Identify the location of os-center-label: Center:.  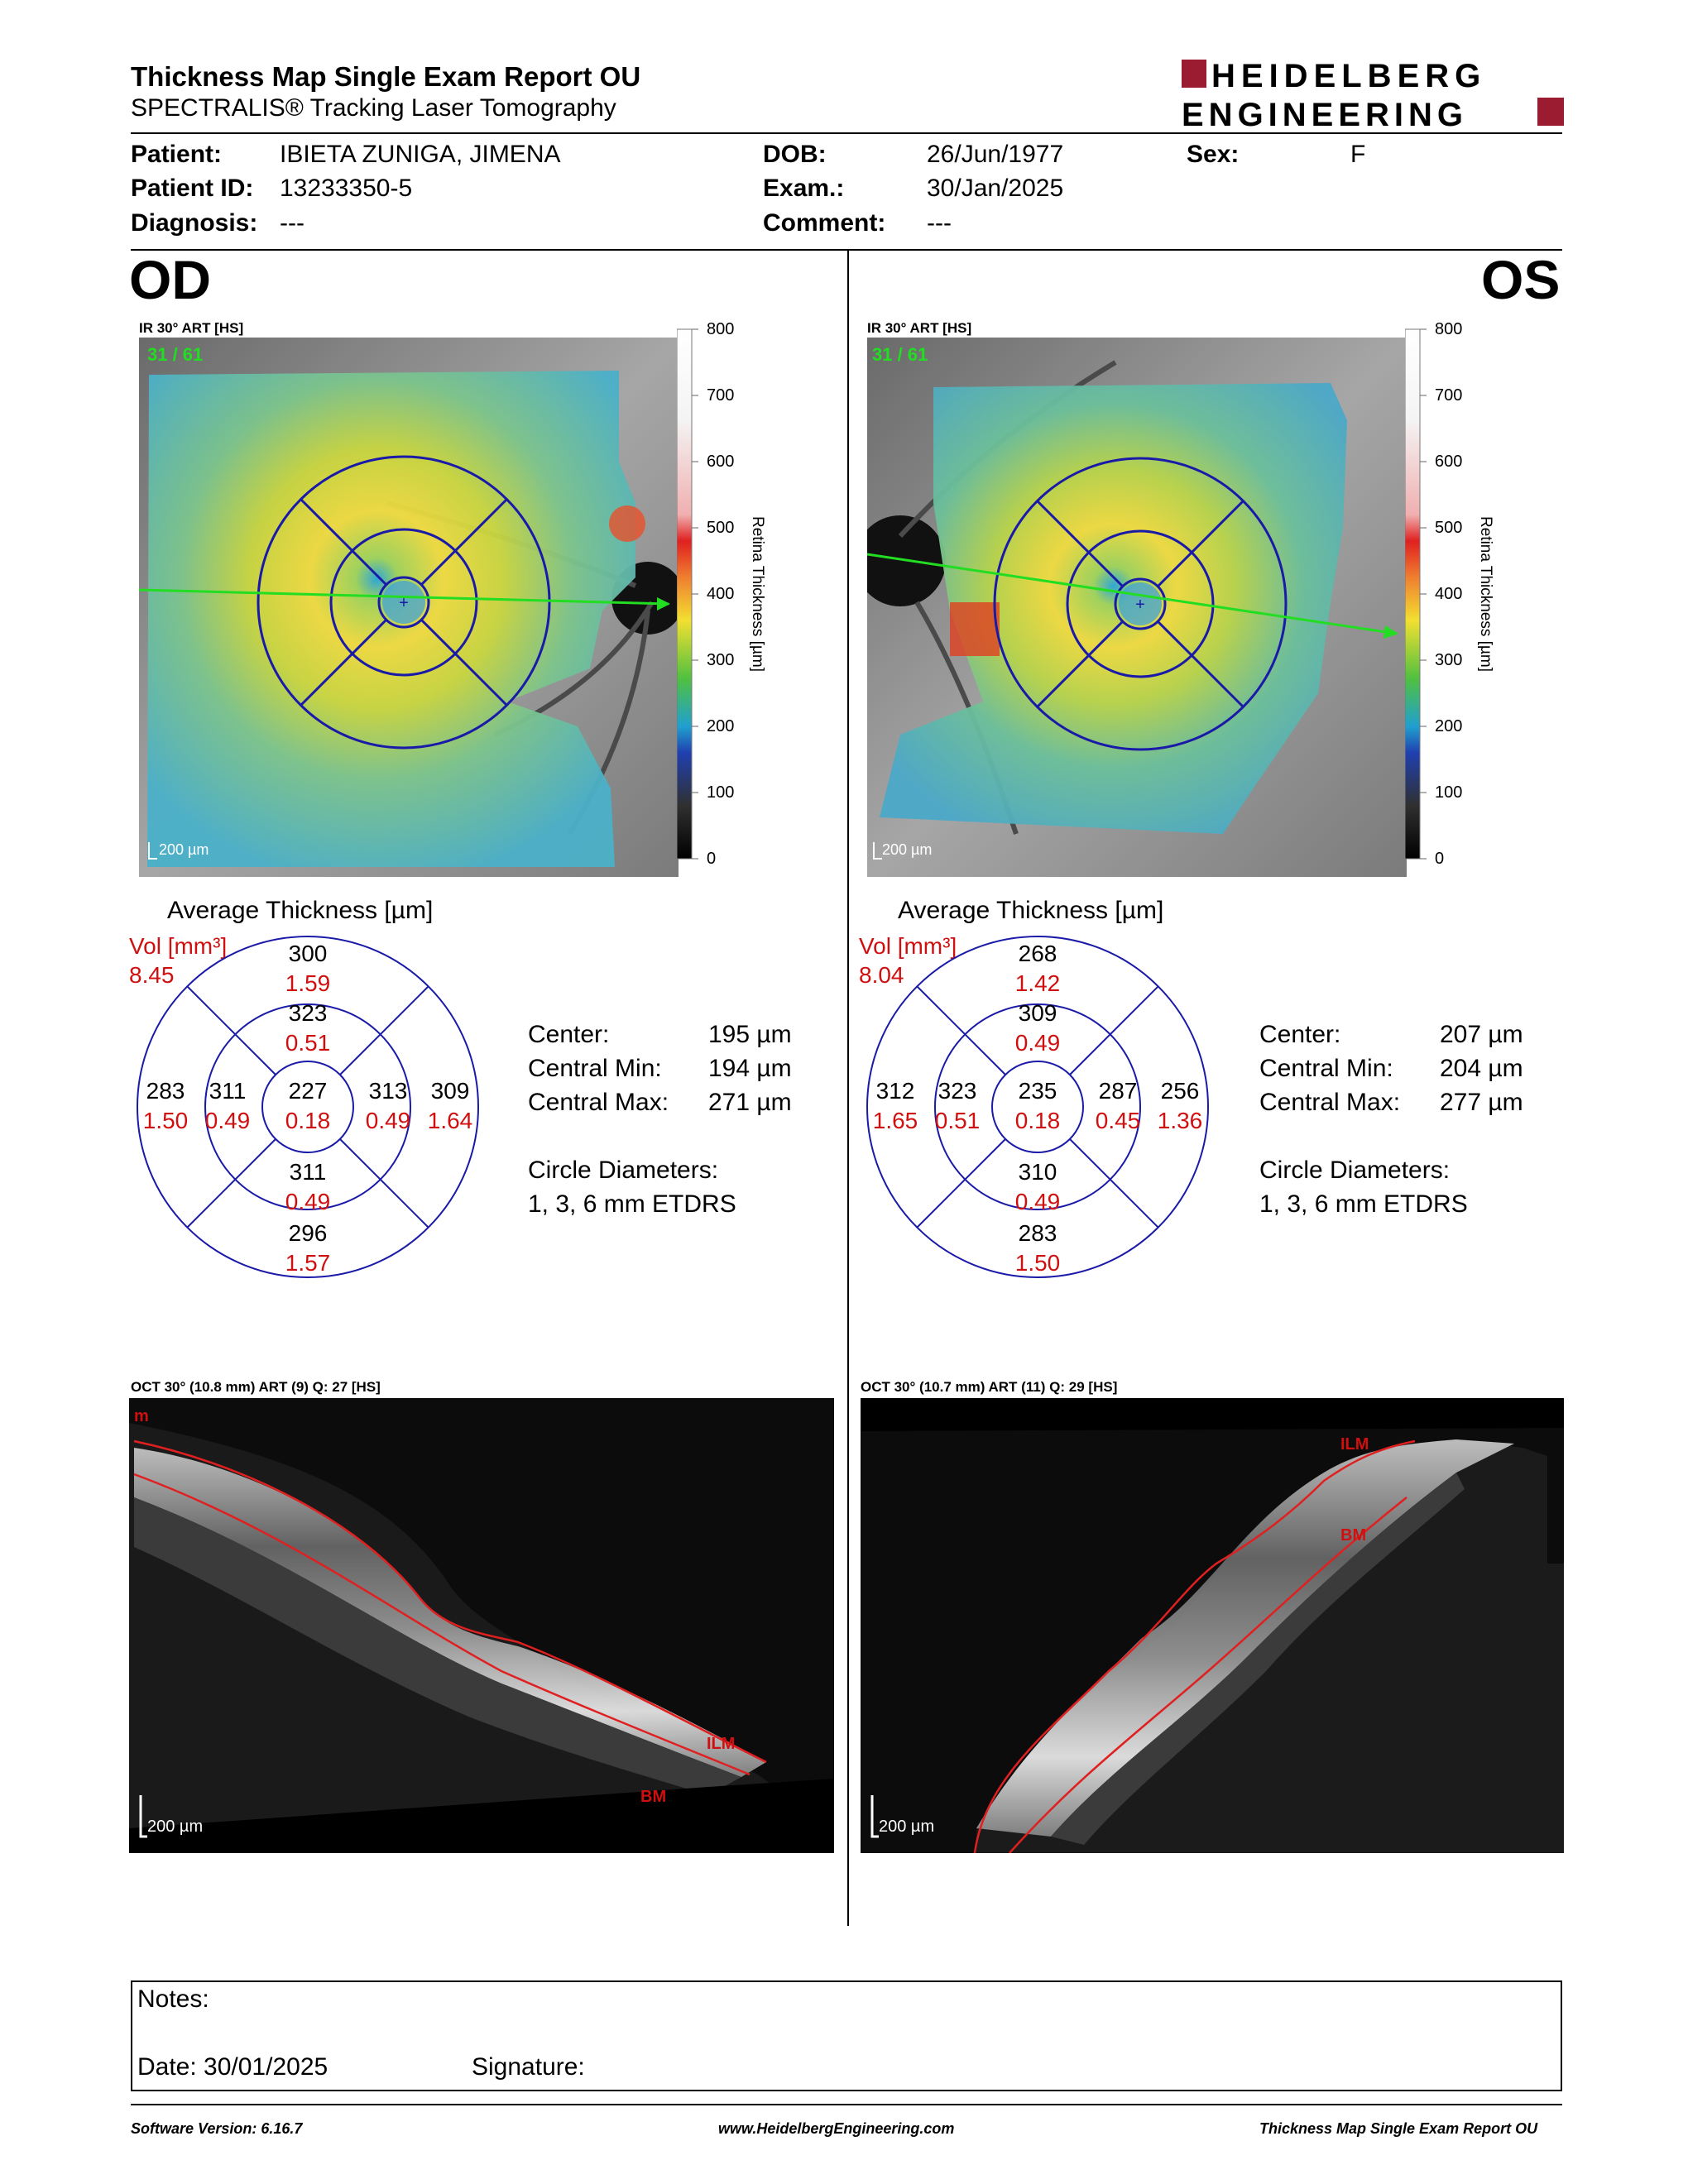
(1300, 1034).